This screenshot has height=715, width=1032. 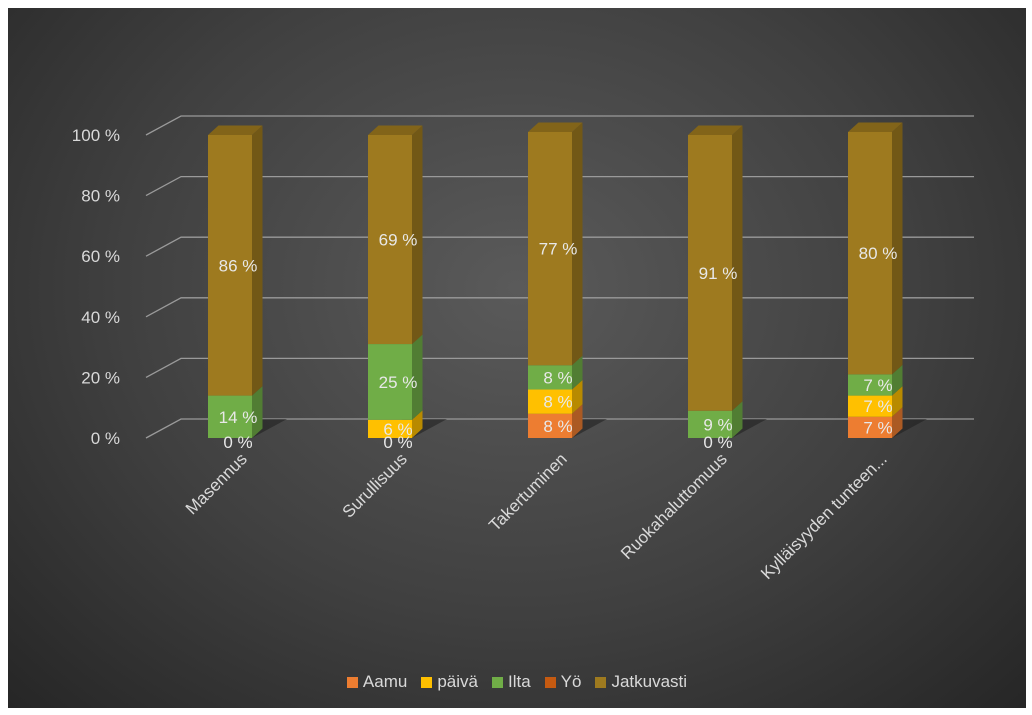 What do you see at coordinates (100, 377) in the screenshot?
I see `y-tick-label: 20 %` at bounding box center [100, 377].